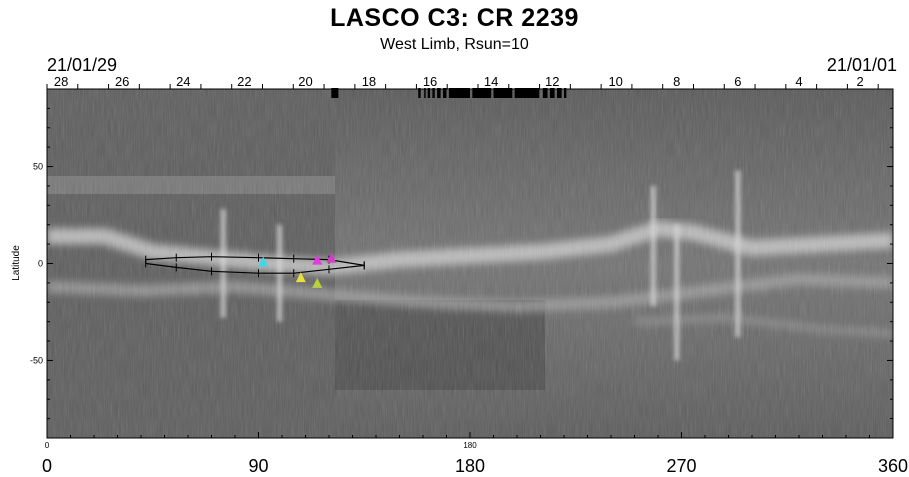  I want to click on y-tick-label: 50, so click(38, 167).